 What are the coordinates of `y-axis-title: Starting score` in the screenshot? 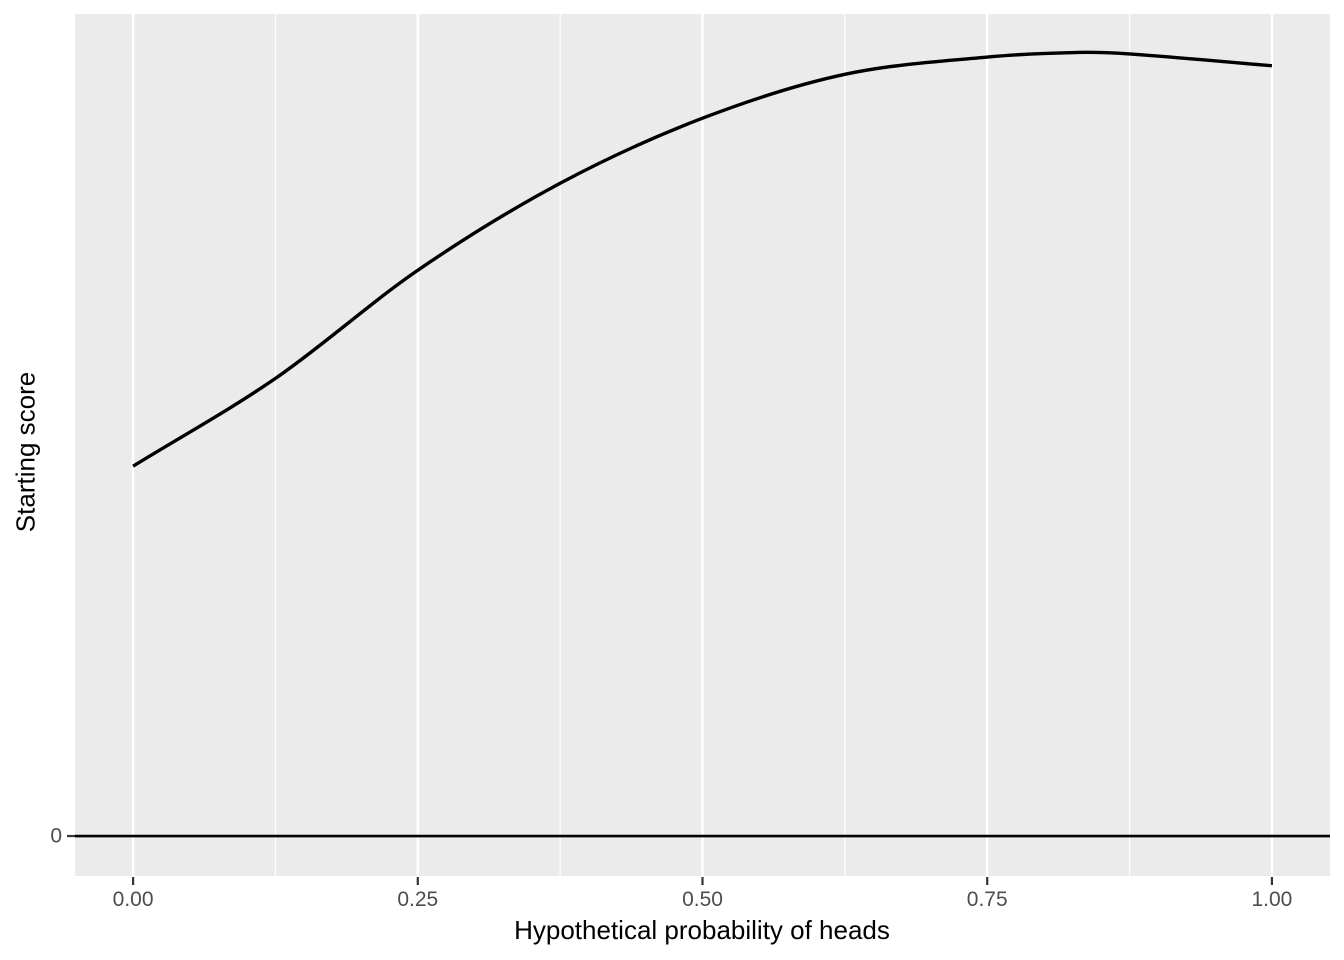 It's located at (25, 452).